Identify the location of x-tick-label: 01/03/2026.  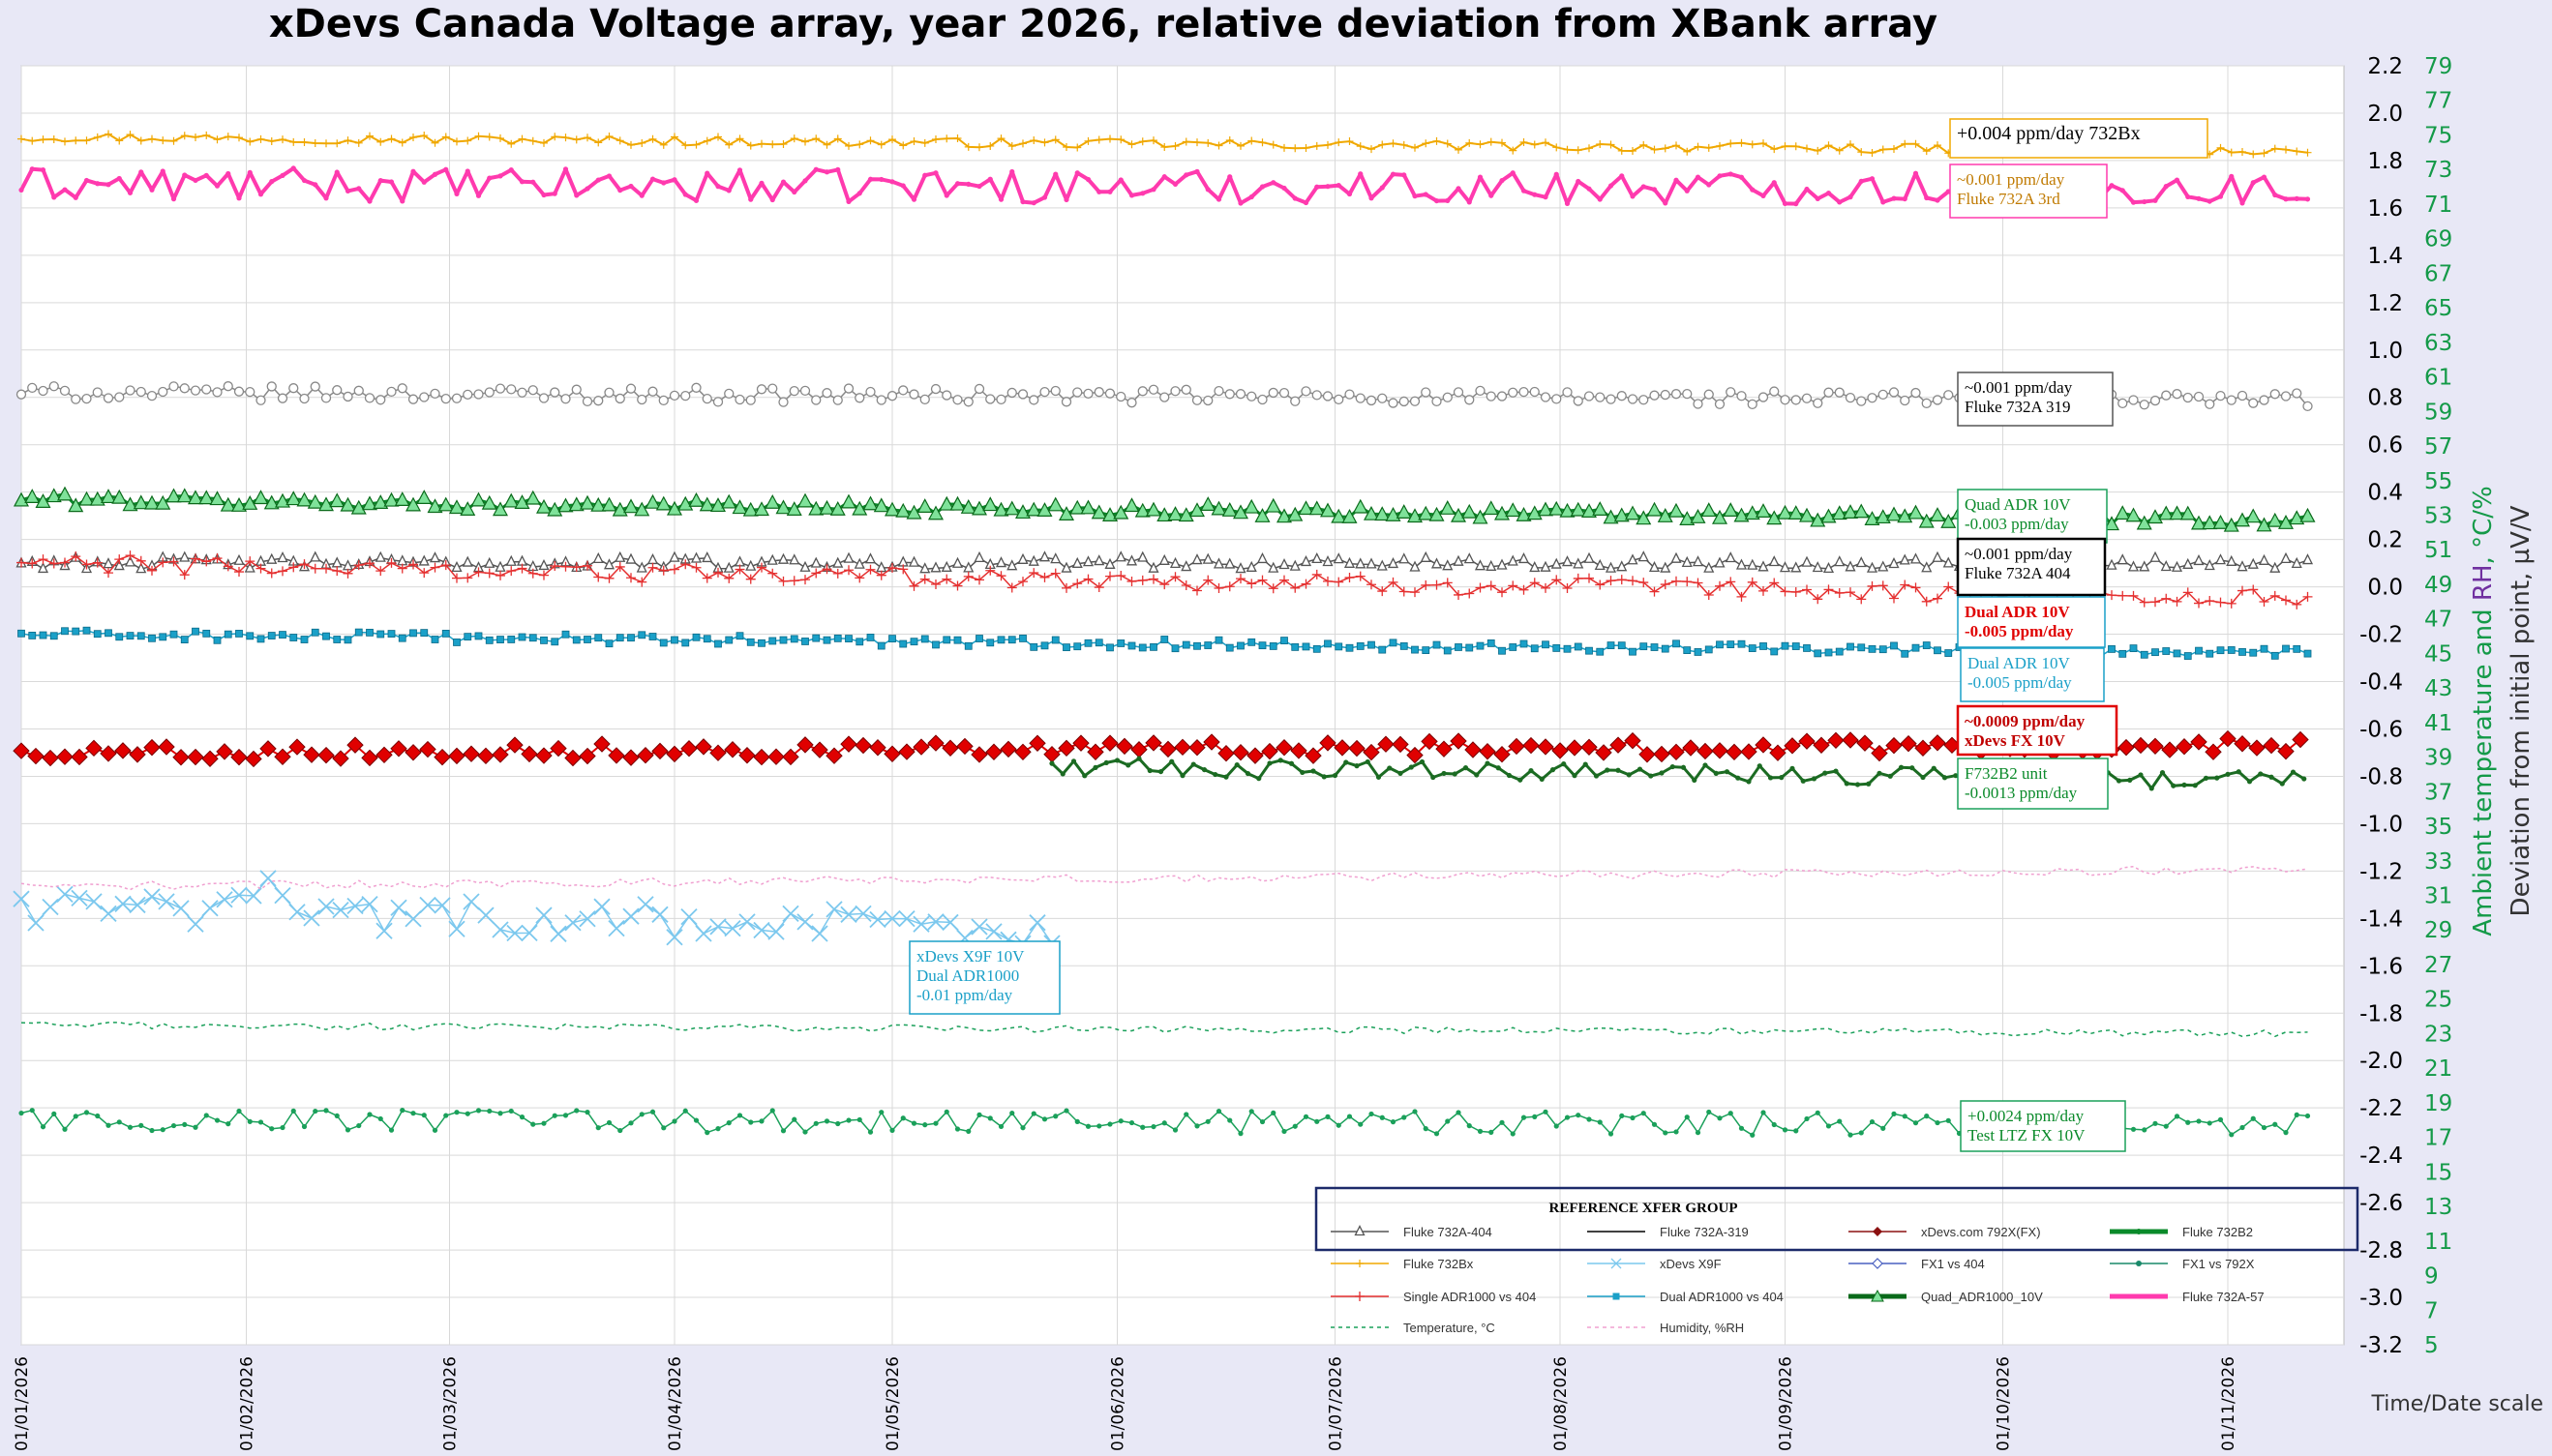
(451, 1404).